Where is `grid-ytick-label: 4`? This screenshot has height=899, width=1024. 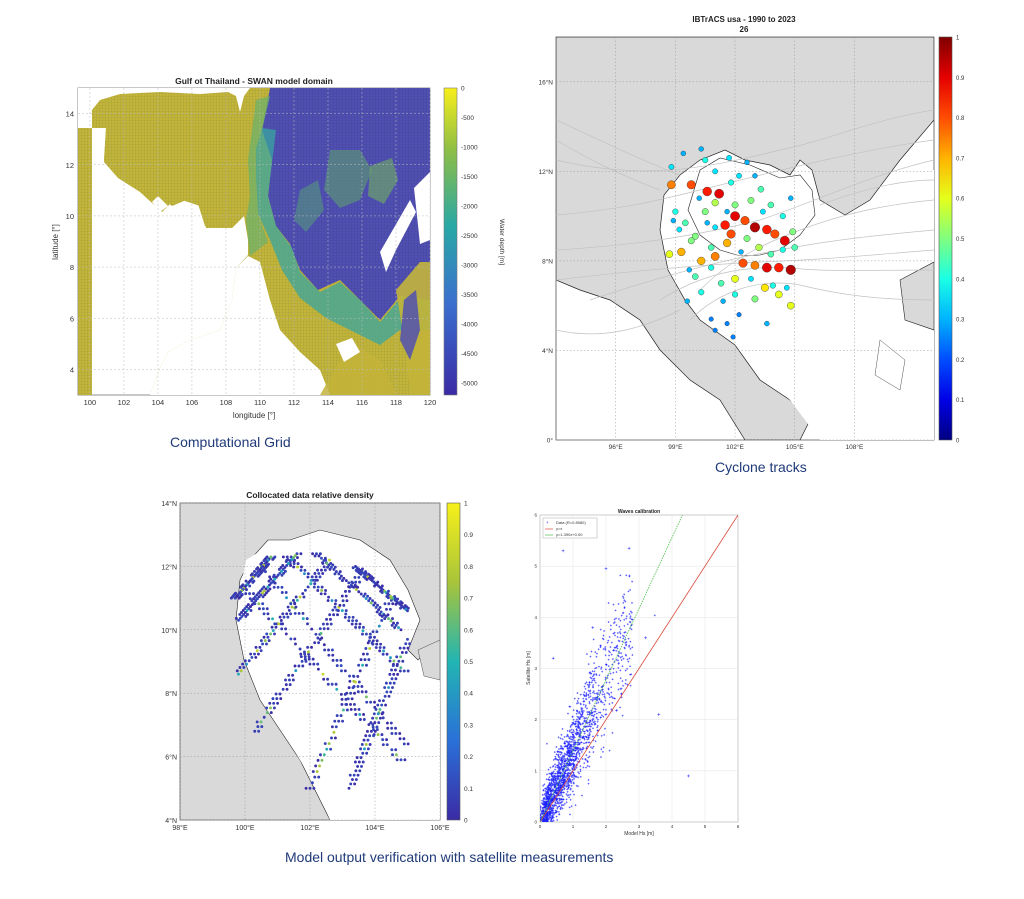
grid-ytick-label: 4 is located at coordinates (72, 369).